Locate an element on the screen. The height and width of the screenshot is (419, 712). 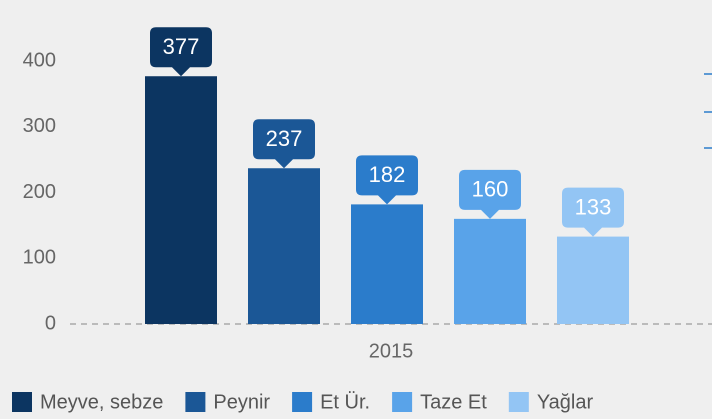
data-label: 237 is located at coordinates (284, 138).